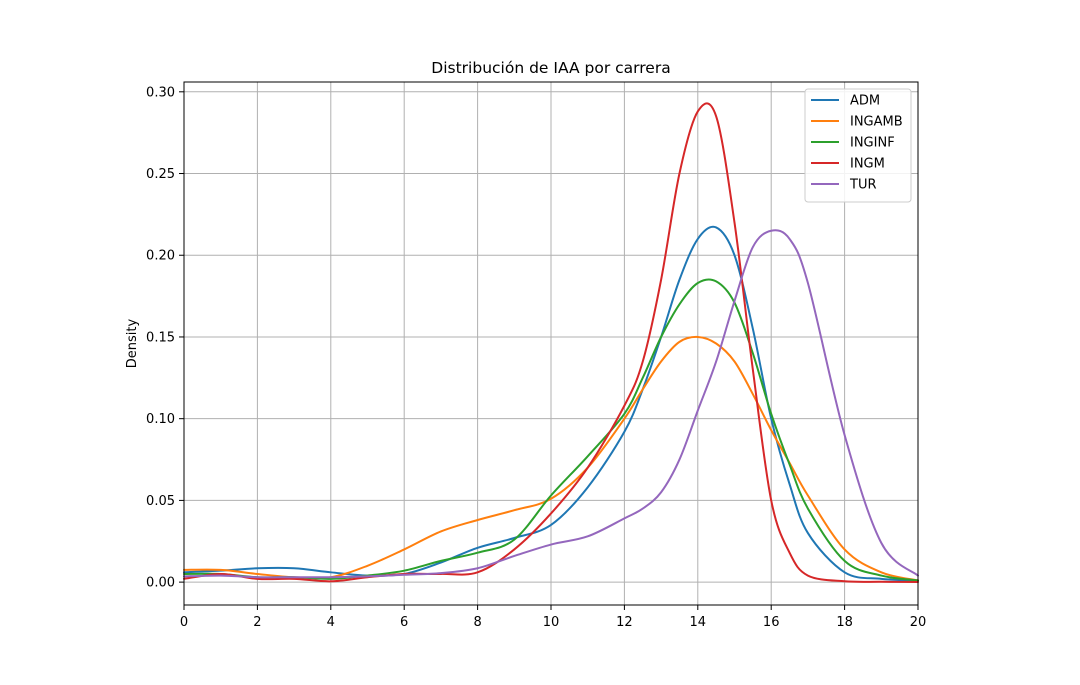  What do you see at coordinates (331, 622) in the screenshot?
I see `x-tick-label: 4` at bounding box center [331, 622].